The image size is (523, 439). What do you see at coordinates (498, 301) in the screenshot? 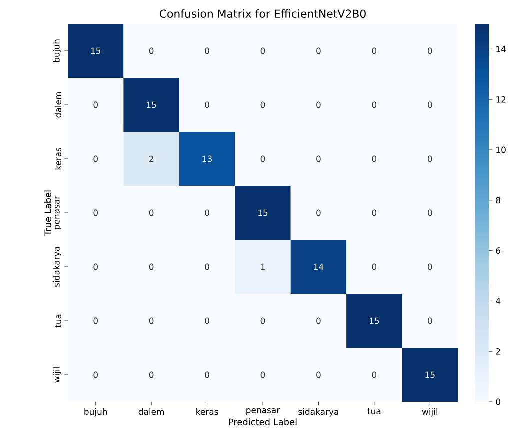
I see `color-bar-label: 4` at bounding box center [498, 301].